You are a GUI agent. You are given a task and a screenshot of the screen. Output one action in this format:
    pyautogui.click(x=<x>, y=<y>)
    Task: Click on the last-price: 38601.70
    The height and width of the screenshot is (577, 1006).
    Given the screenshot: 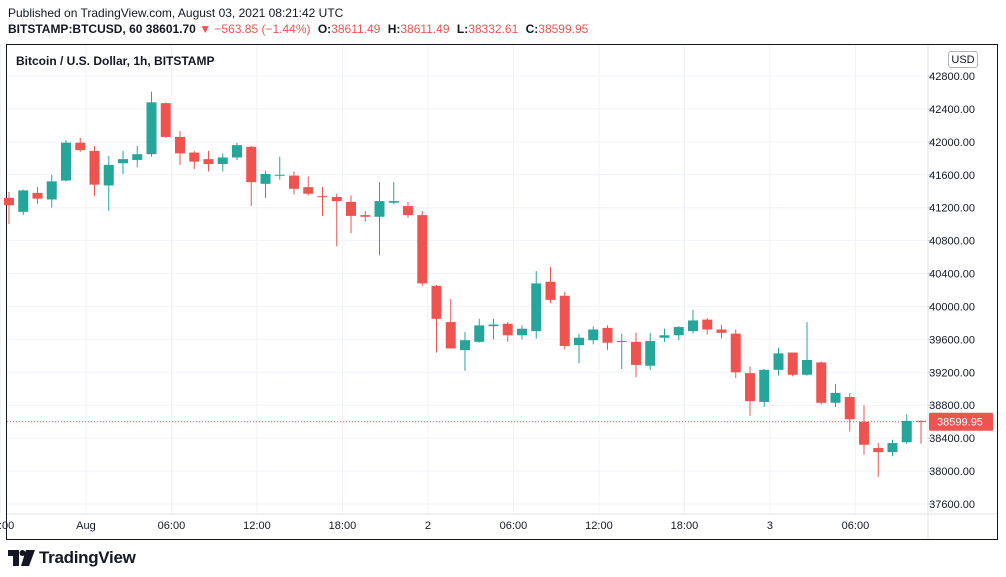 What is the action you would take?
    pyautogui.click(x=170, y=29)
    